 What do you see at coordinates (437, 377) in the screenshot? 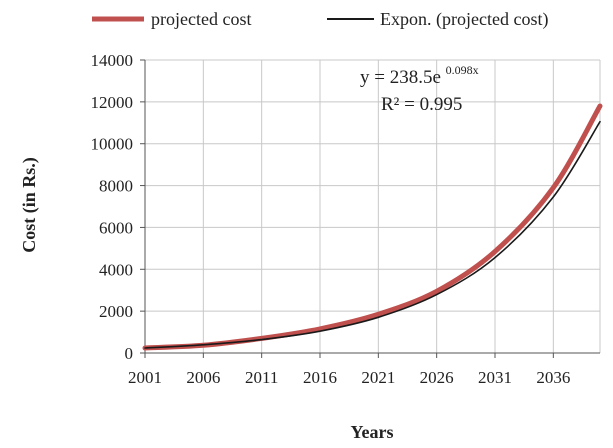
I see `x-tick-label: 2026` at bounding box center [437, 377].